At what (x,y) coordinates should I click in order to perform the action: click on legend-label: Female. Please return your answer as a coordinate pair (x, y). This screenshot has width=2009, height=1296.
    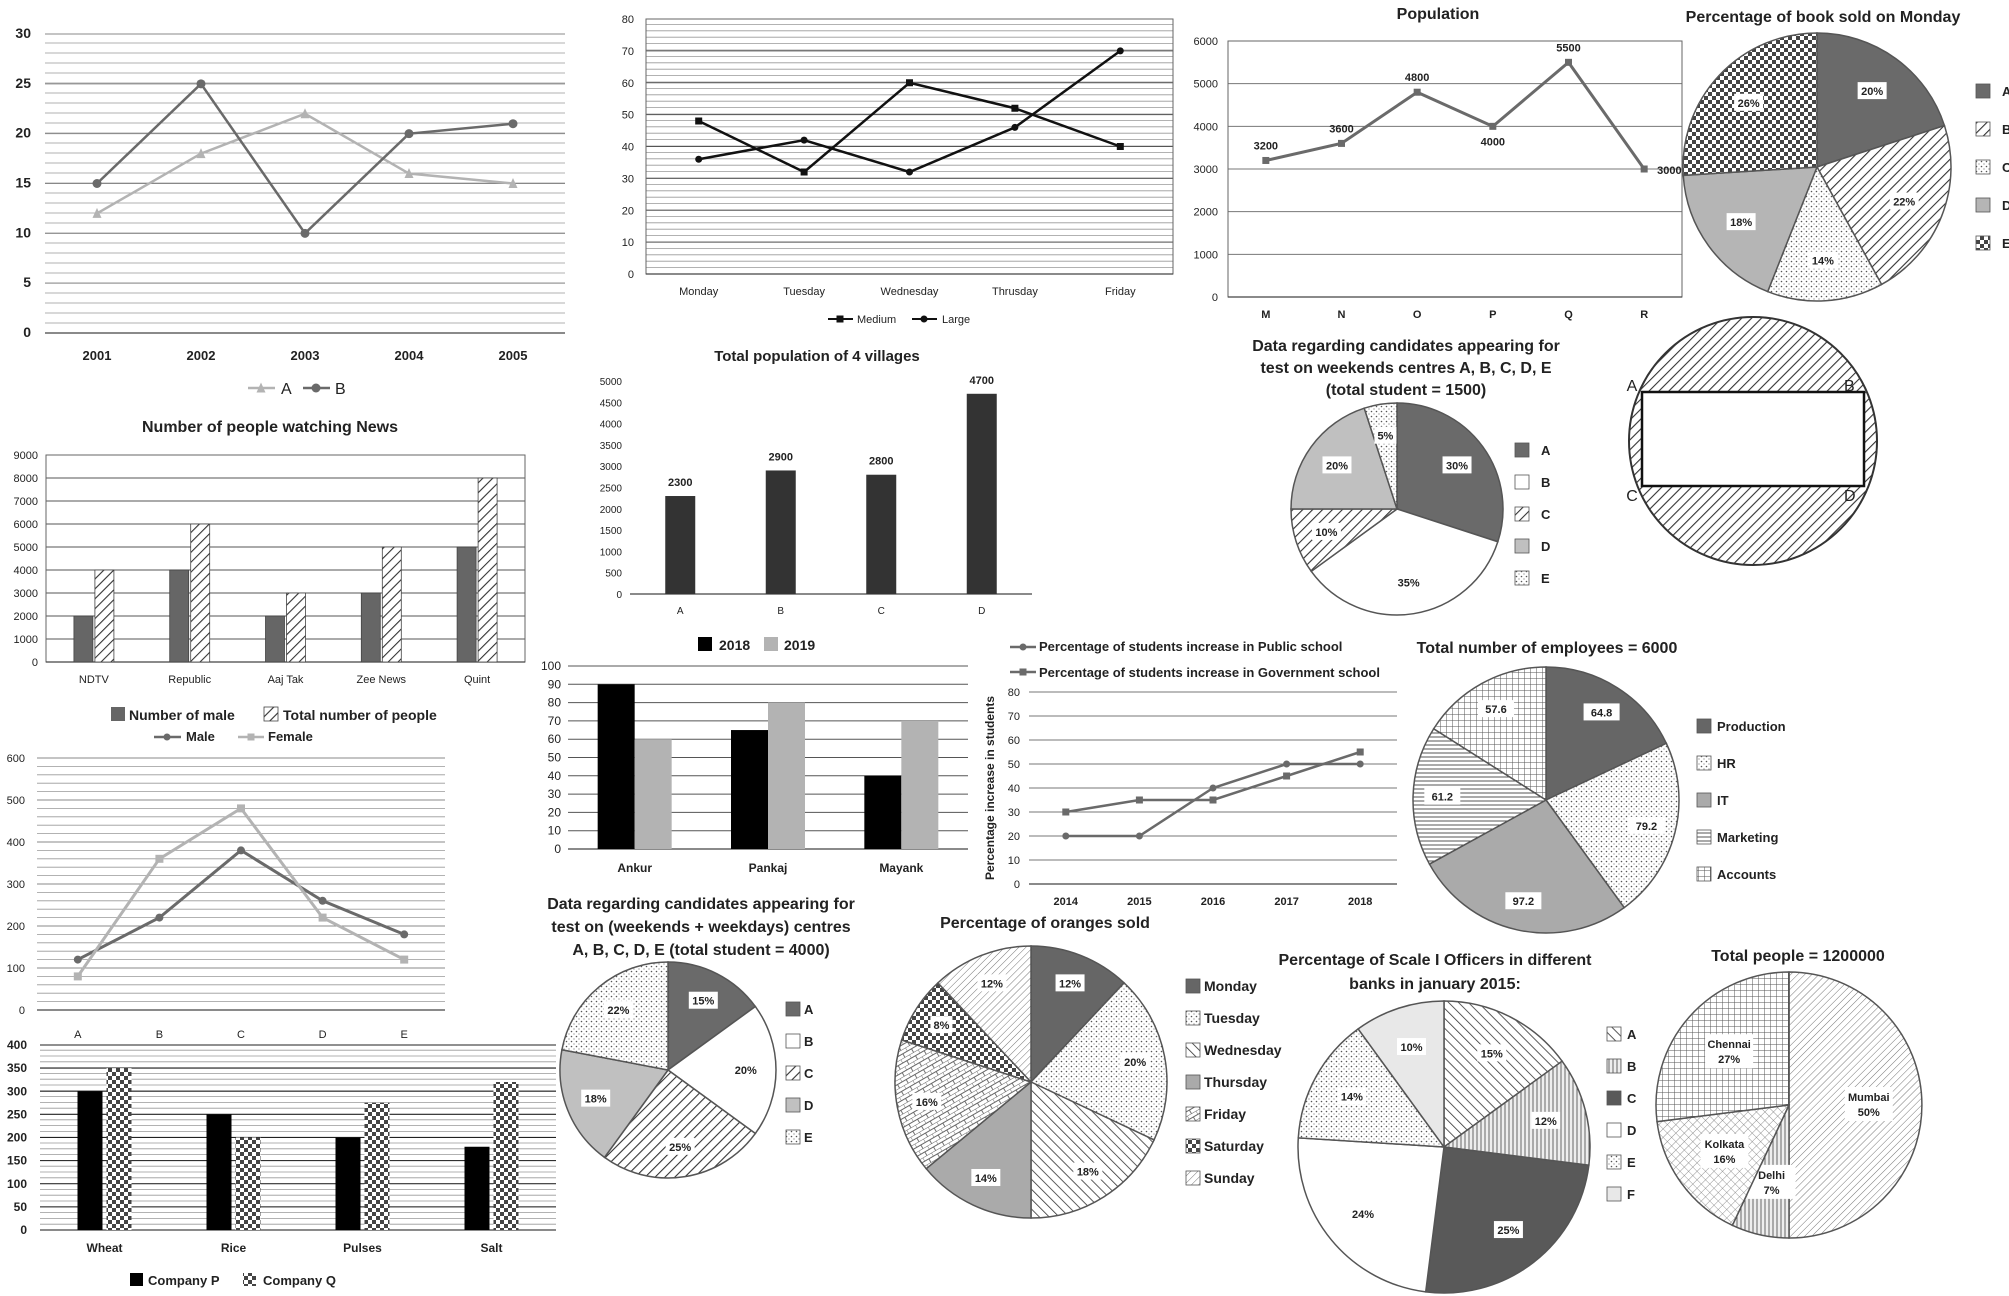
    Looking at the image, I should click on (290, 736).